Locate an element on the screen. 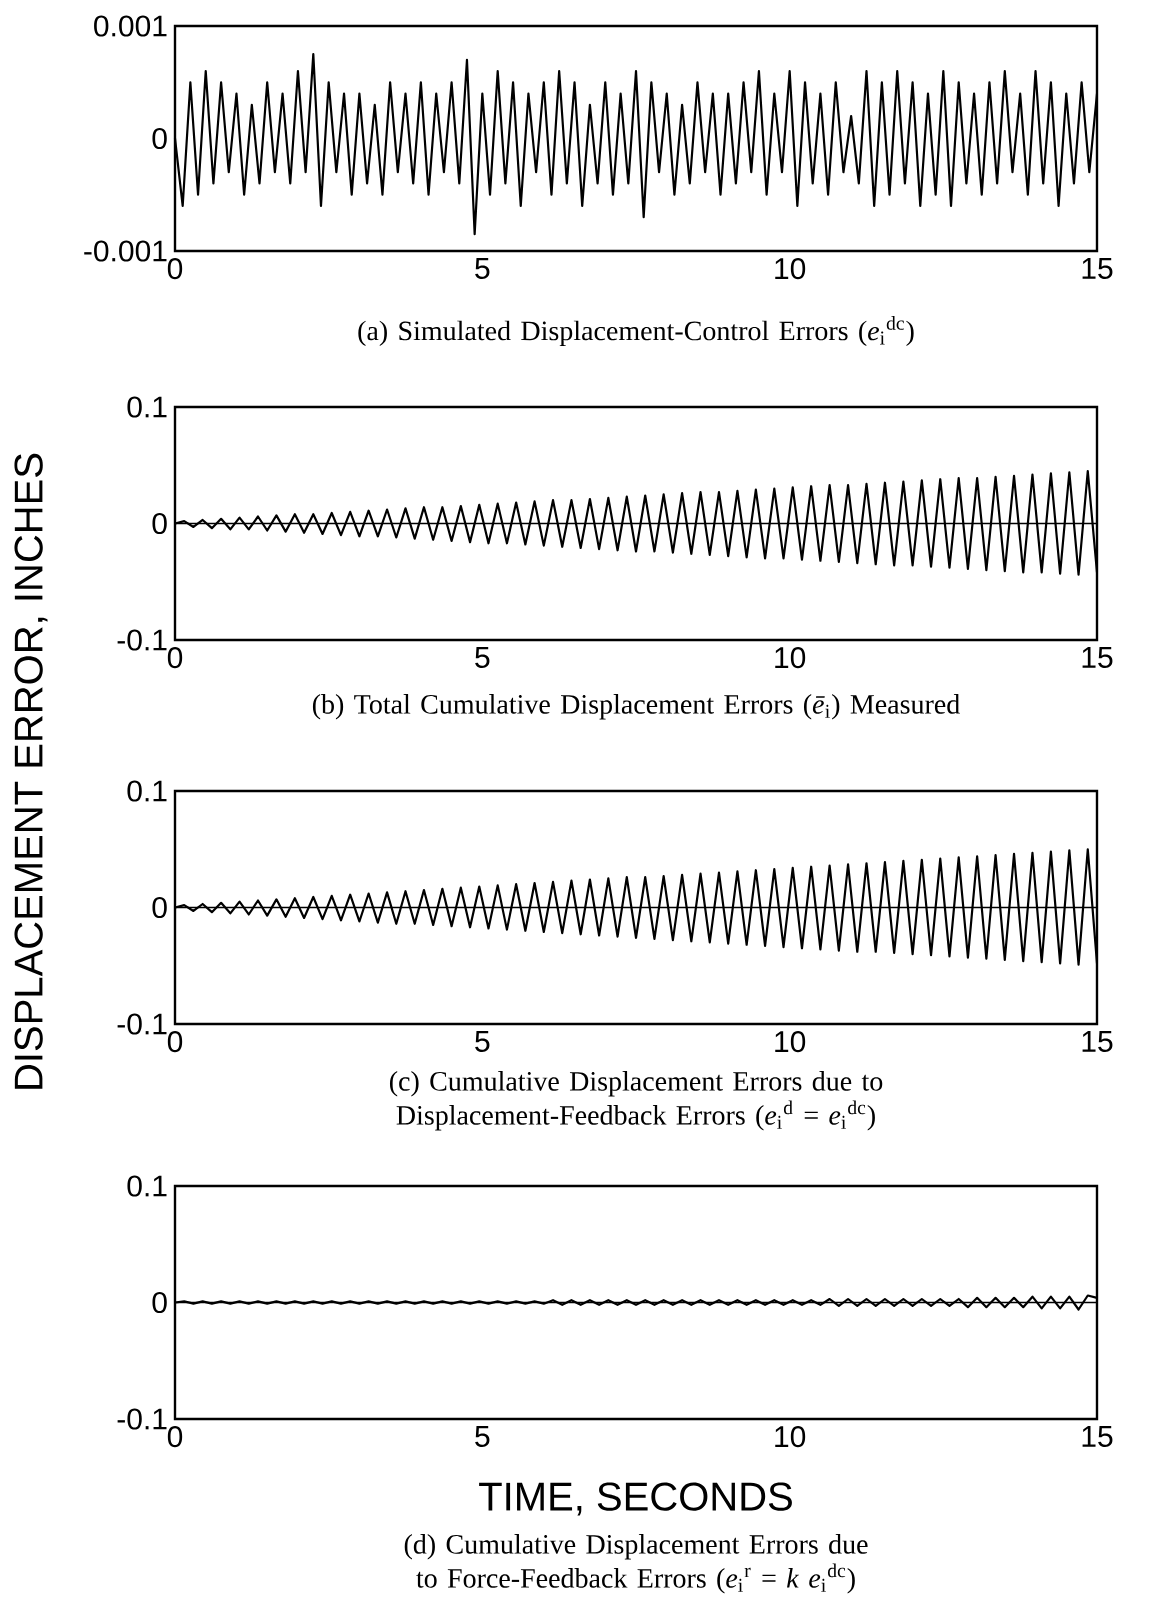 This screenshot has height=1604, width=1163. y-tick-label: -0.001 is located at coordinates (125, 251).